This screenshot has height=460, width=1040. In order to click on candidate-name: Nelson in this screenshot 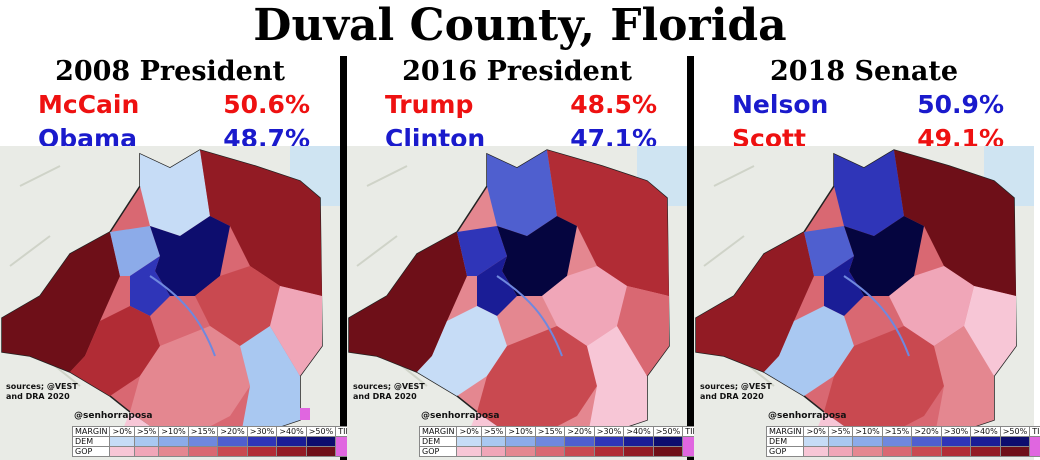, I will do `click(780, 104)`.